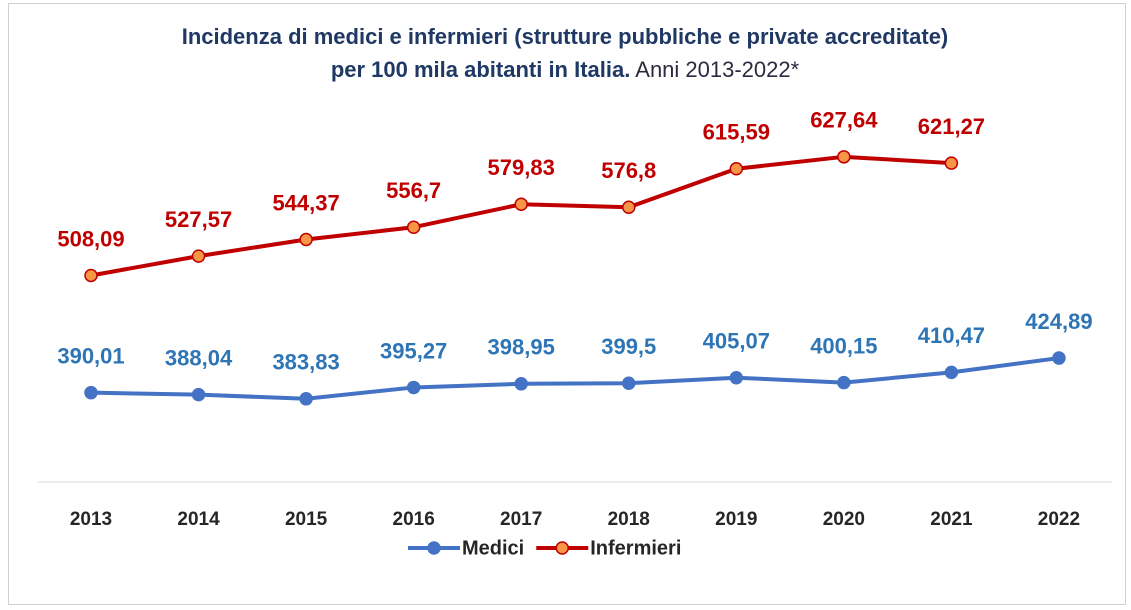 The height and width of the screenshot is (610, 1131). I want to click on data-label: 388,04, so click(199, 357).